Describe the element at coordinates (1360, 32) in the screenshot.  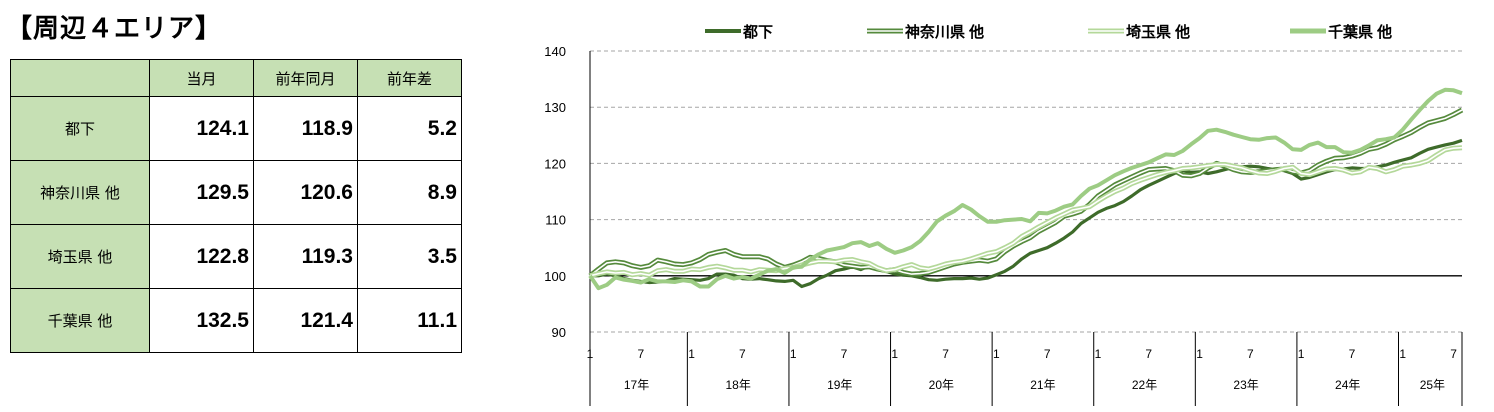
I see `legend-label: 千葉県 他` at that location.